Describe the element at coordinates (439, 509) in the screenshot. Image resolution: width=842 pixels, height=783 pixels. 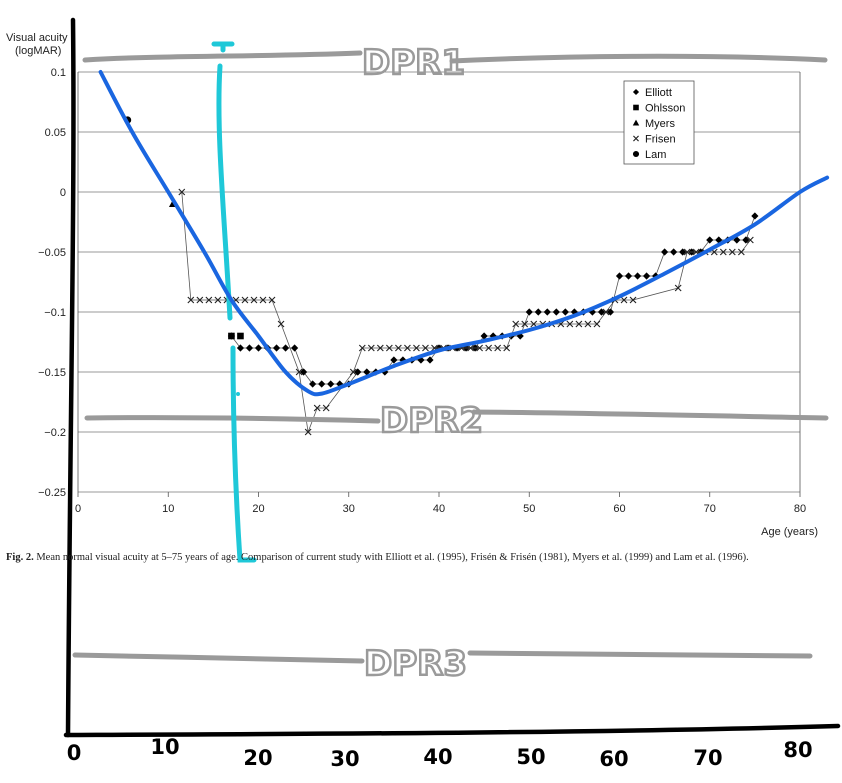
I see `x-tick-label: 40` at that location.